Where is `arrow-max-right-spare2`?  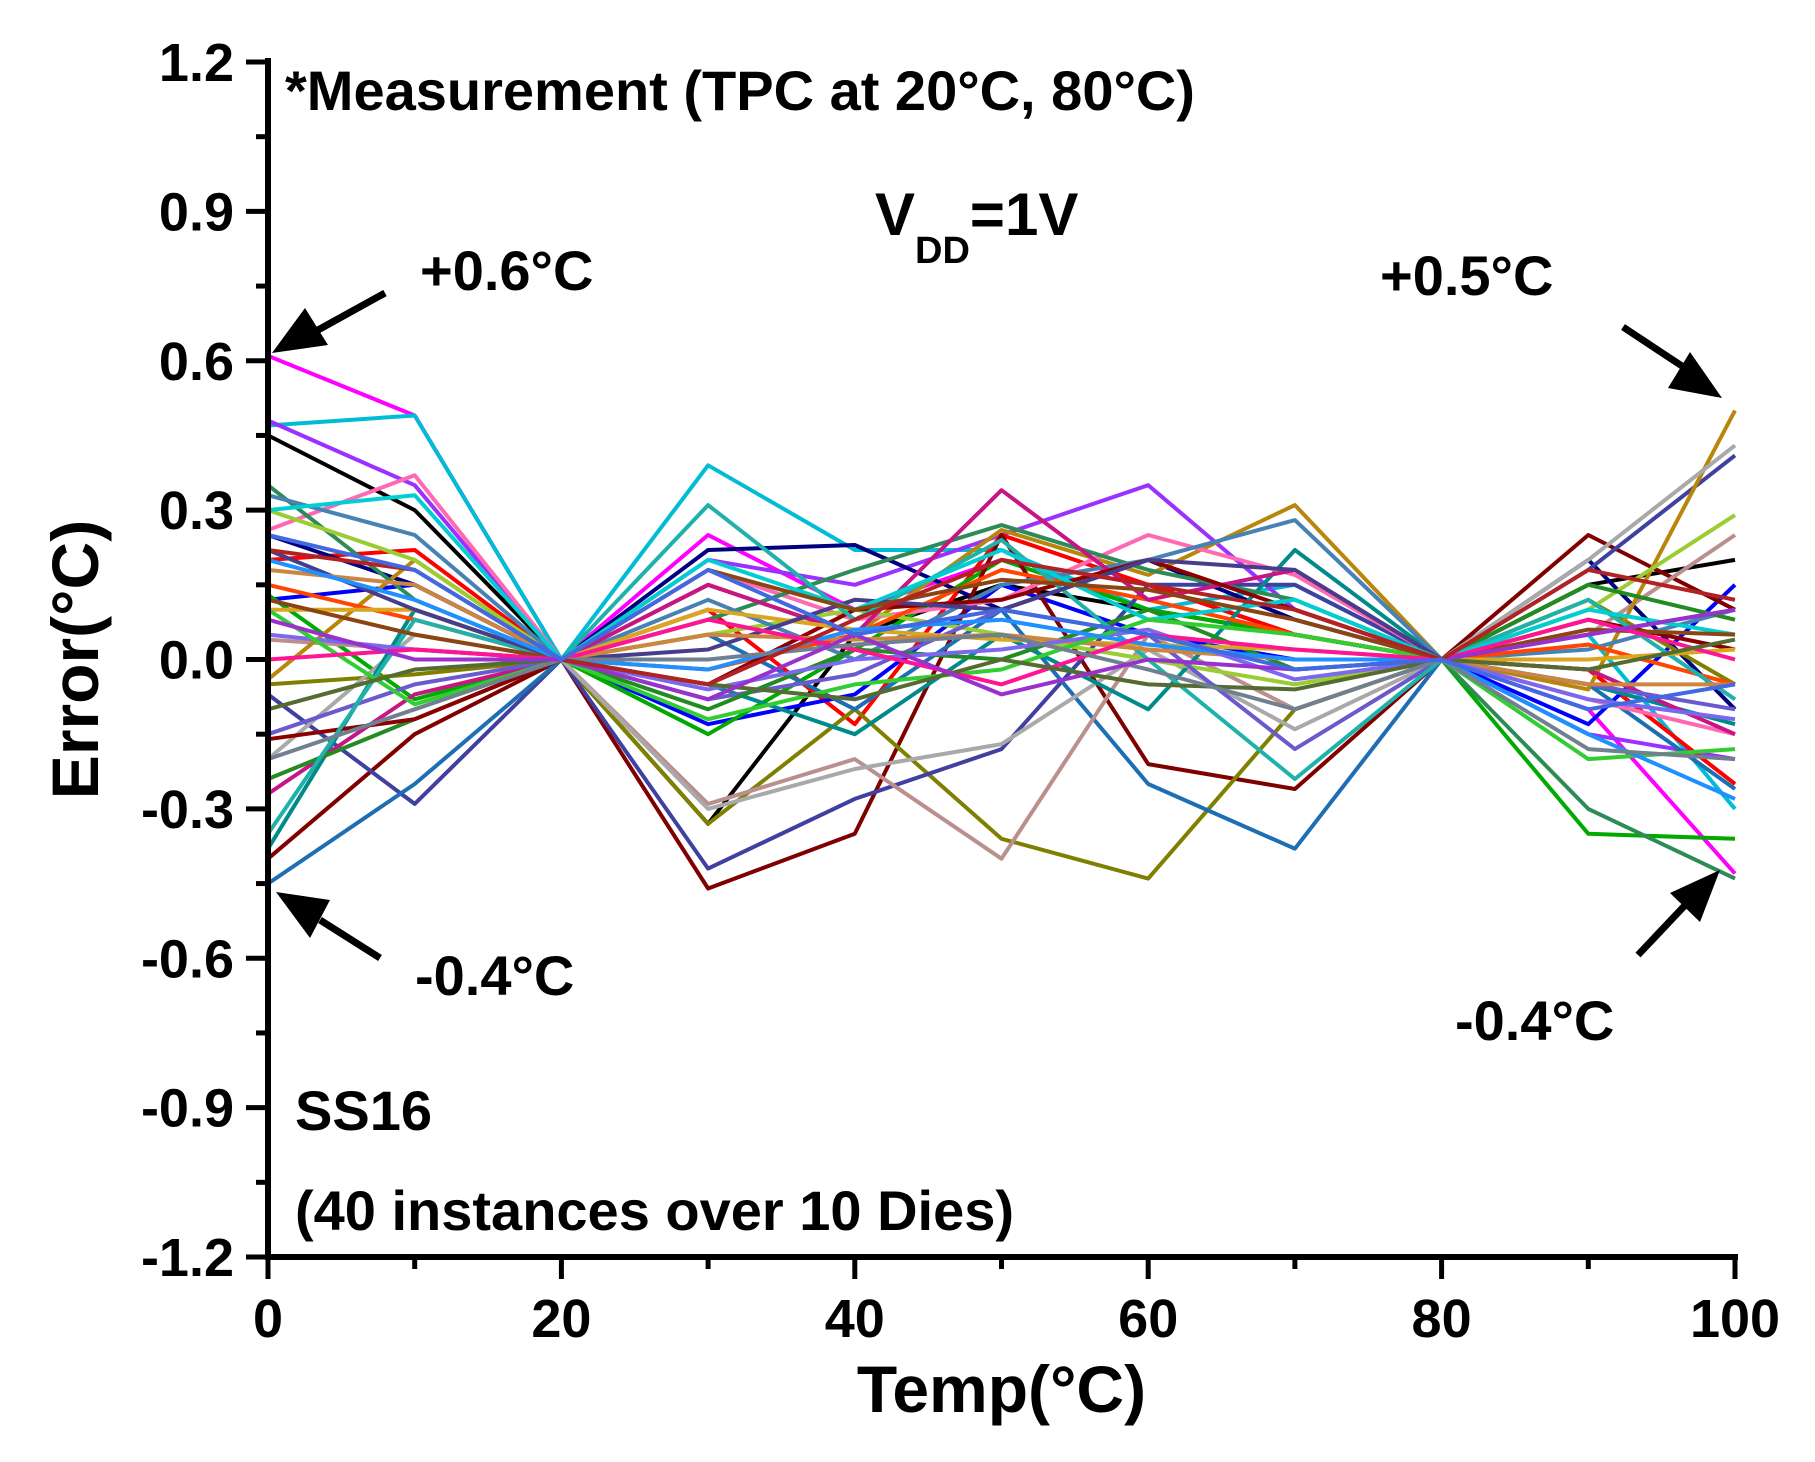
arrow-max-right-spare2 is located at coordinates (1582, 347).